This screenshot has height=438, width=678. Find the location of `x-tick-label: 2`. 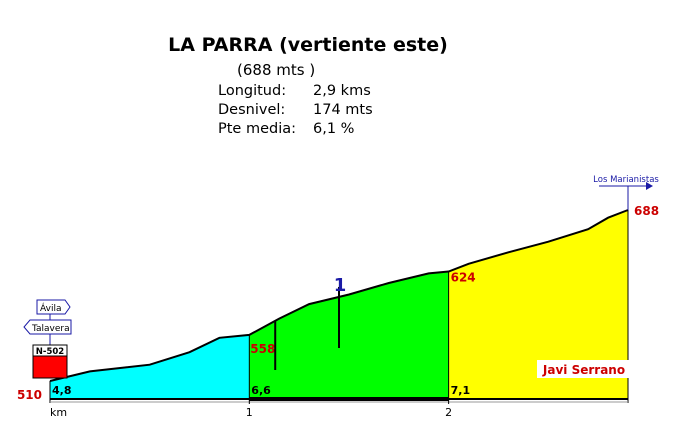

x-tick-label: 2 is located at coordinates (448, 412).